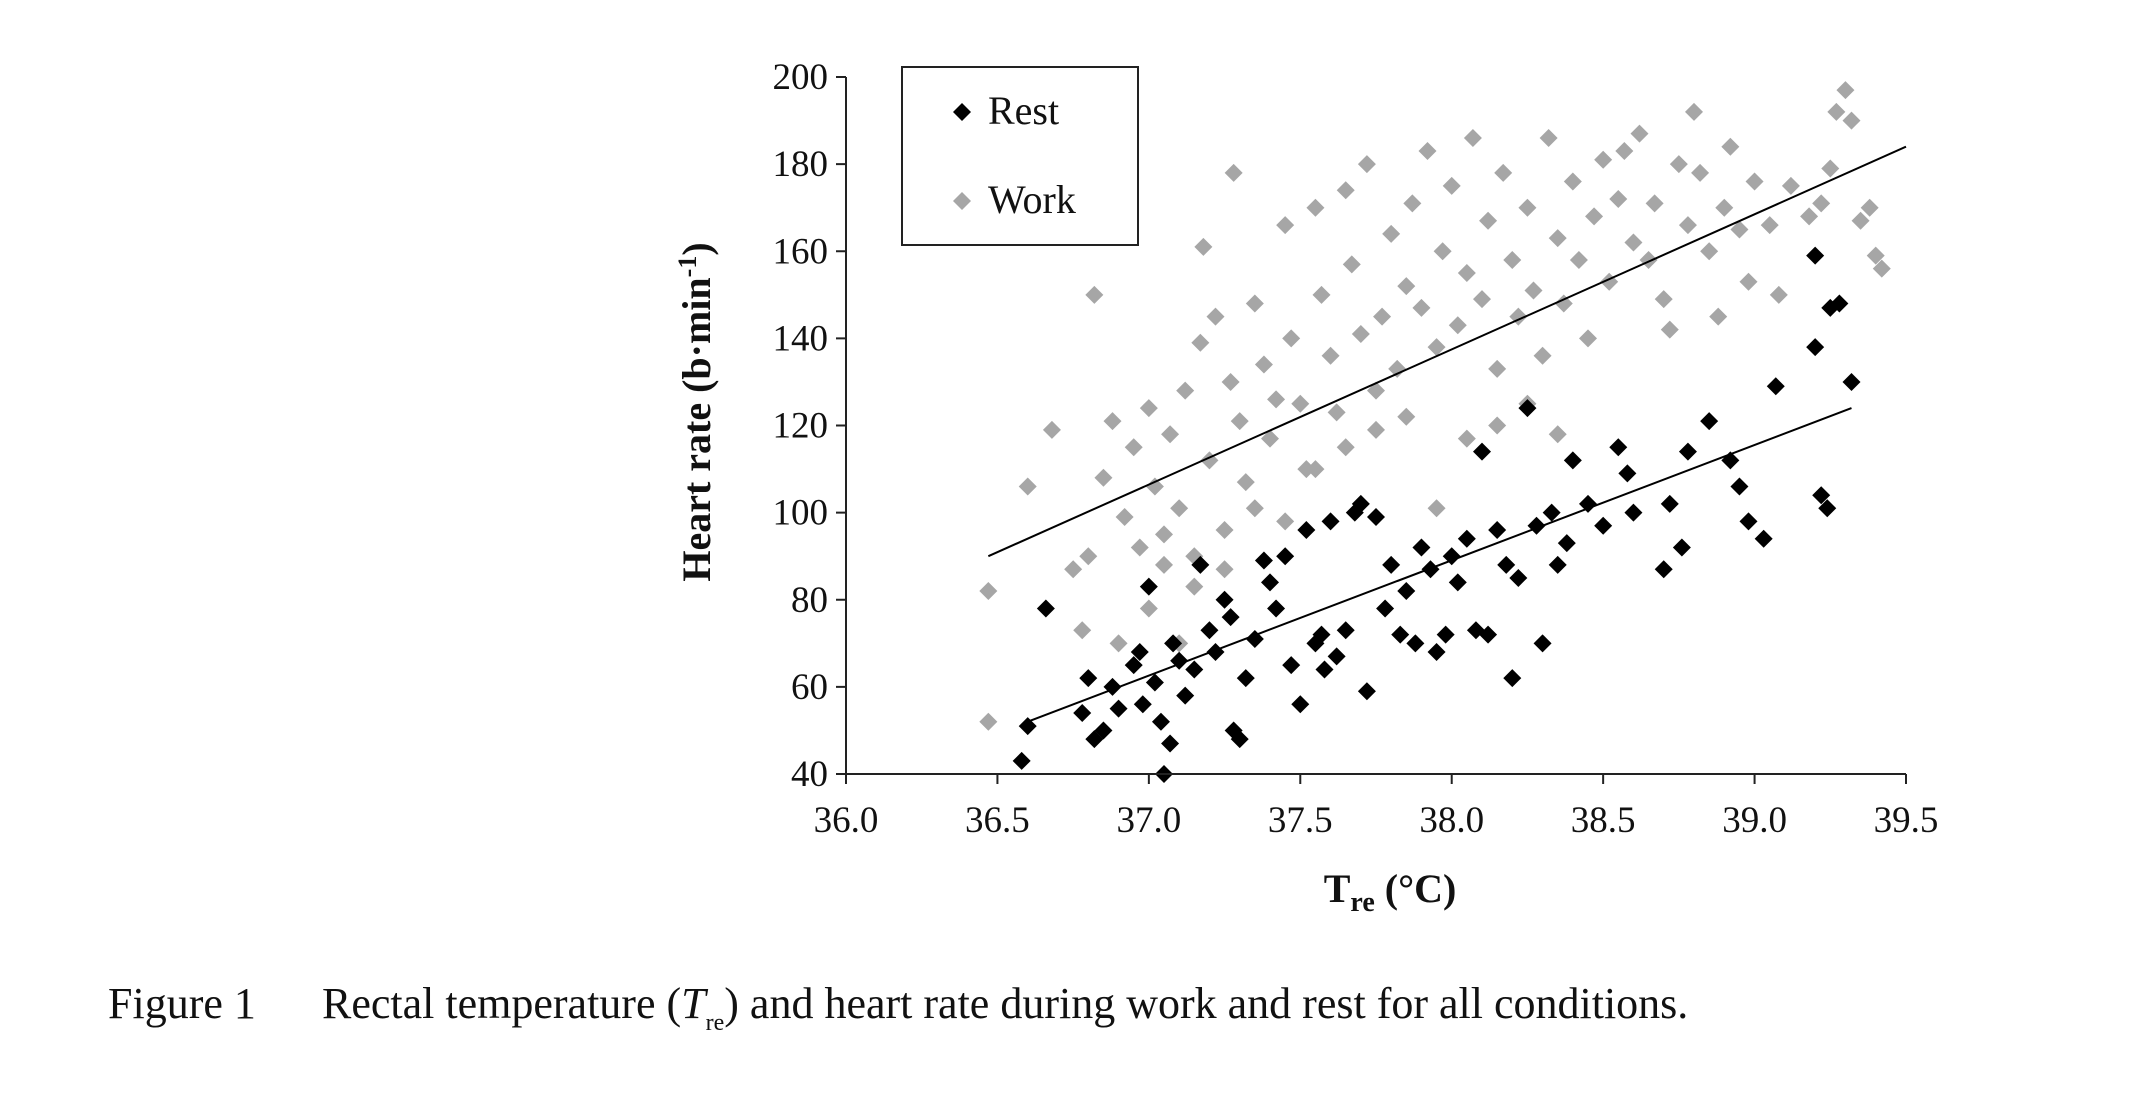  I want to click on x-tick-label: 37.5, so click(1300, 820).